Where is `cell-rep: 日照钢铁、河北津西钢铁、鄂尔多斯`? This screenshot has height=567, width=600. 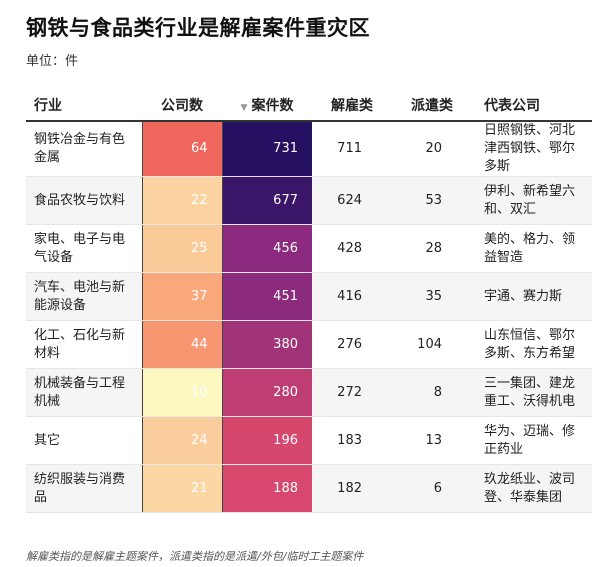 cell-rep: 日照钢铁、河北津西钢铁、鄂尔多斯 is located at coordinates (532, 149).